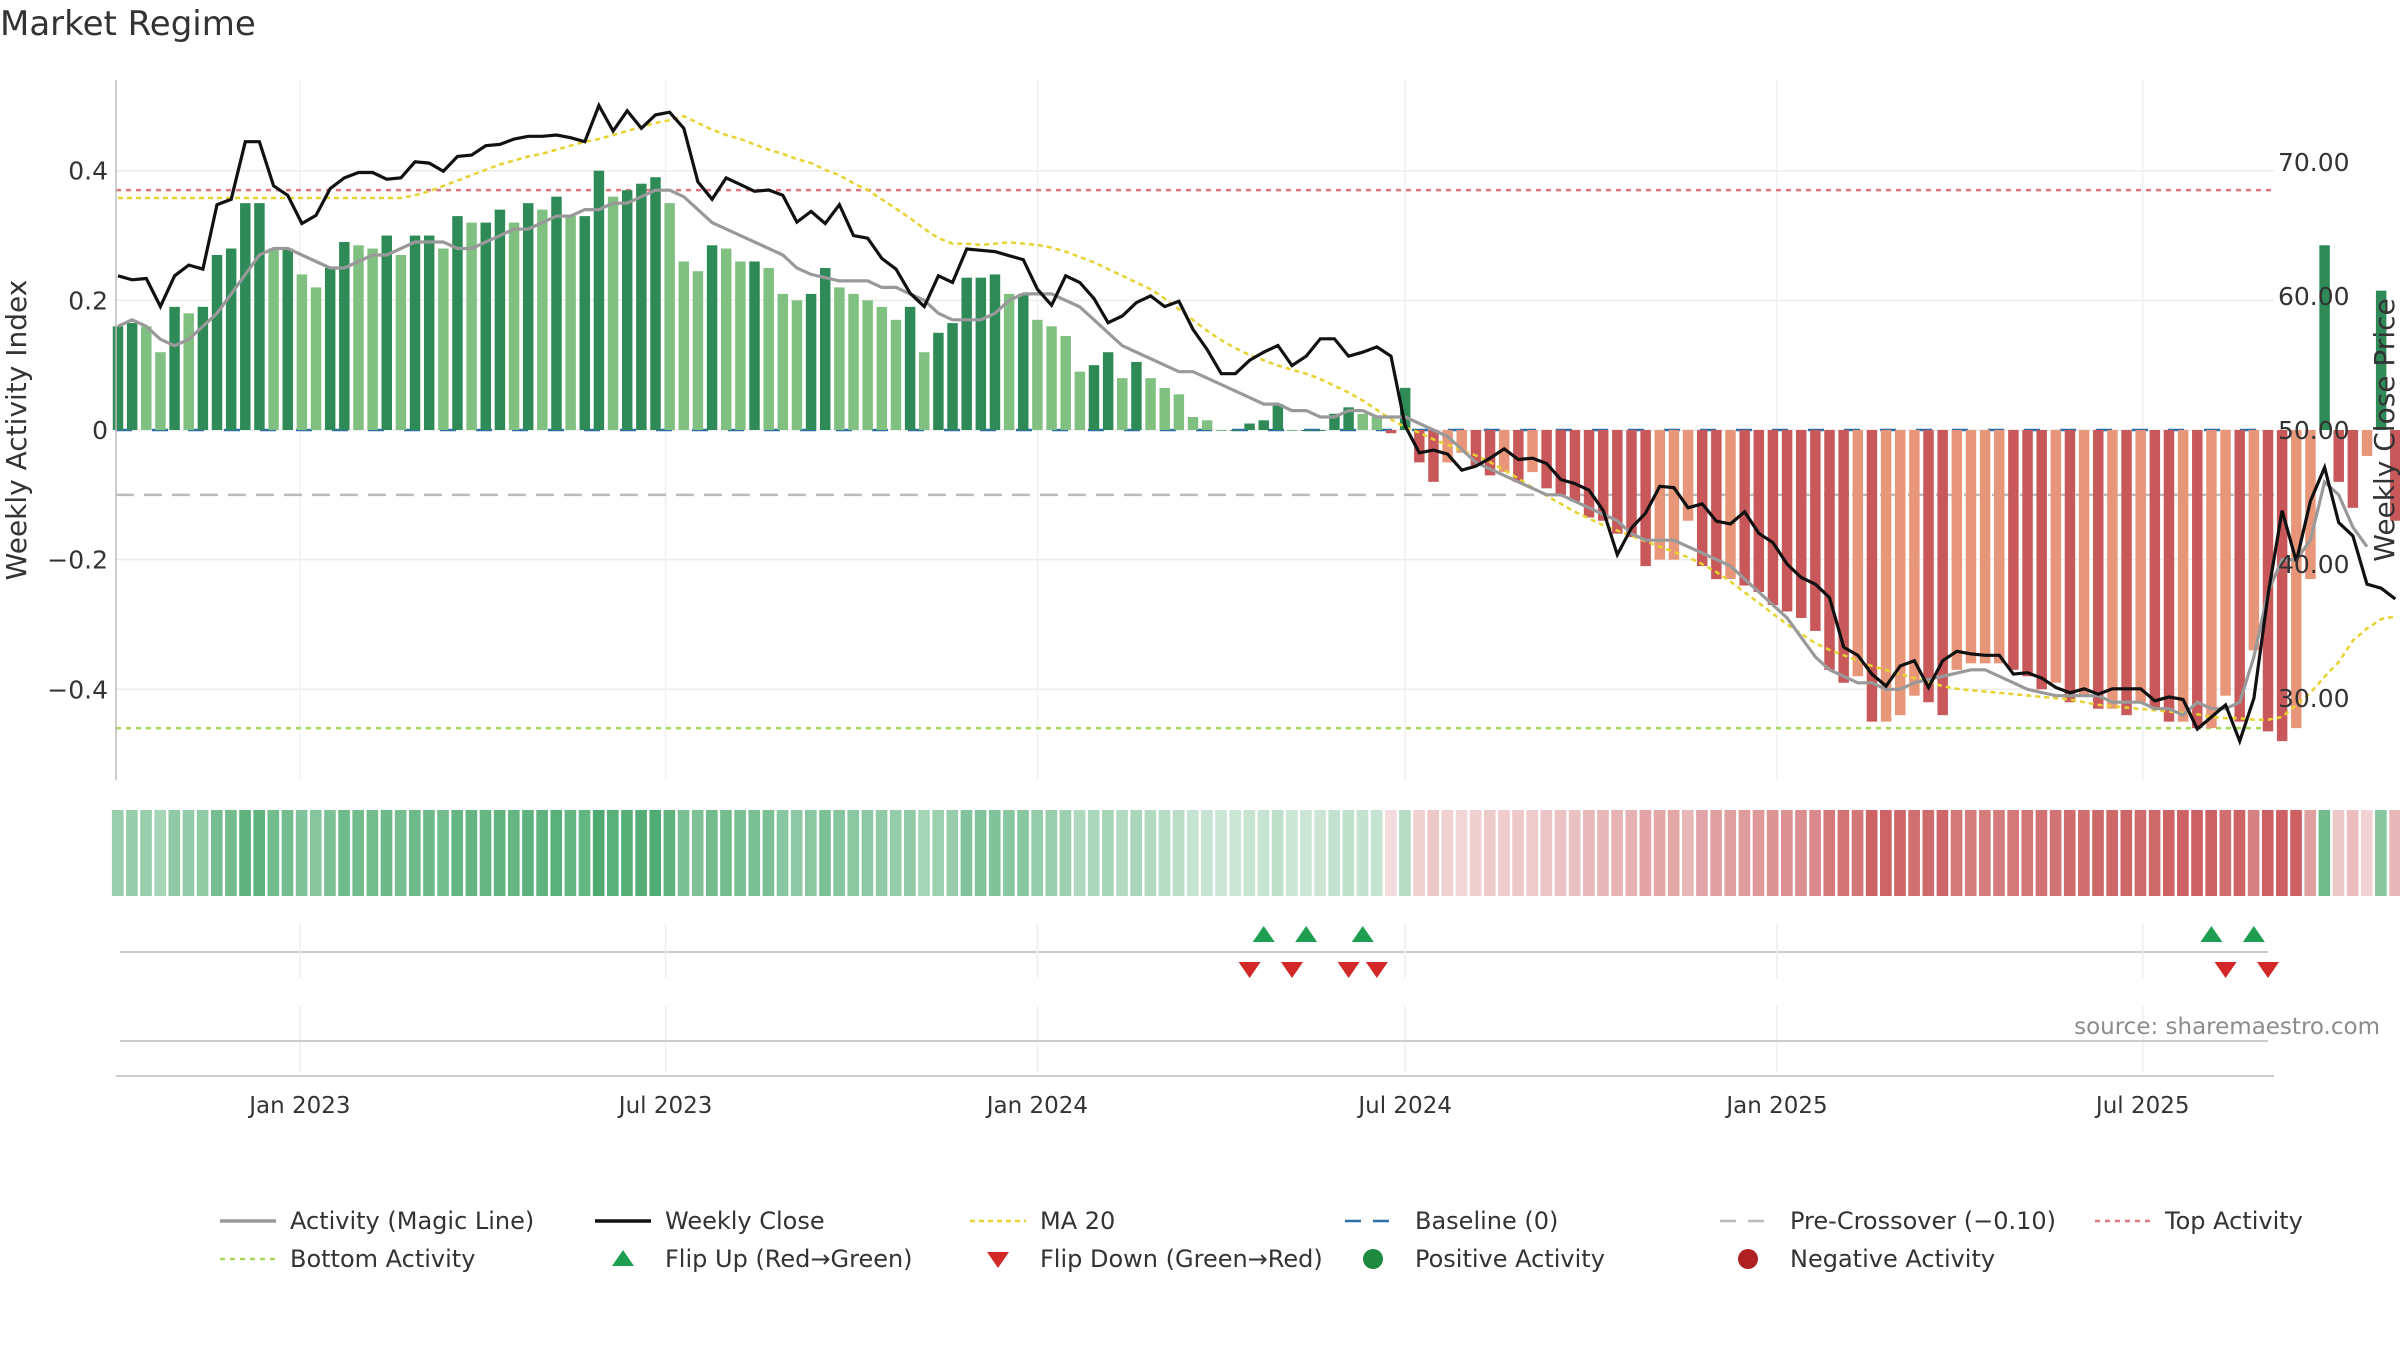  I want to click on legend-item-flipup: Flip Up (Red→Green), so click(753, 1259).